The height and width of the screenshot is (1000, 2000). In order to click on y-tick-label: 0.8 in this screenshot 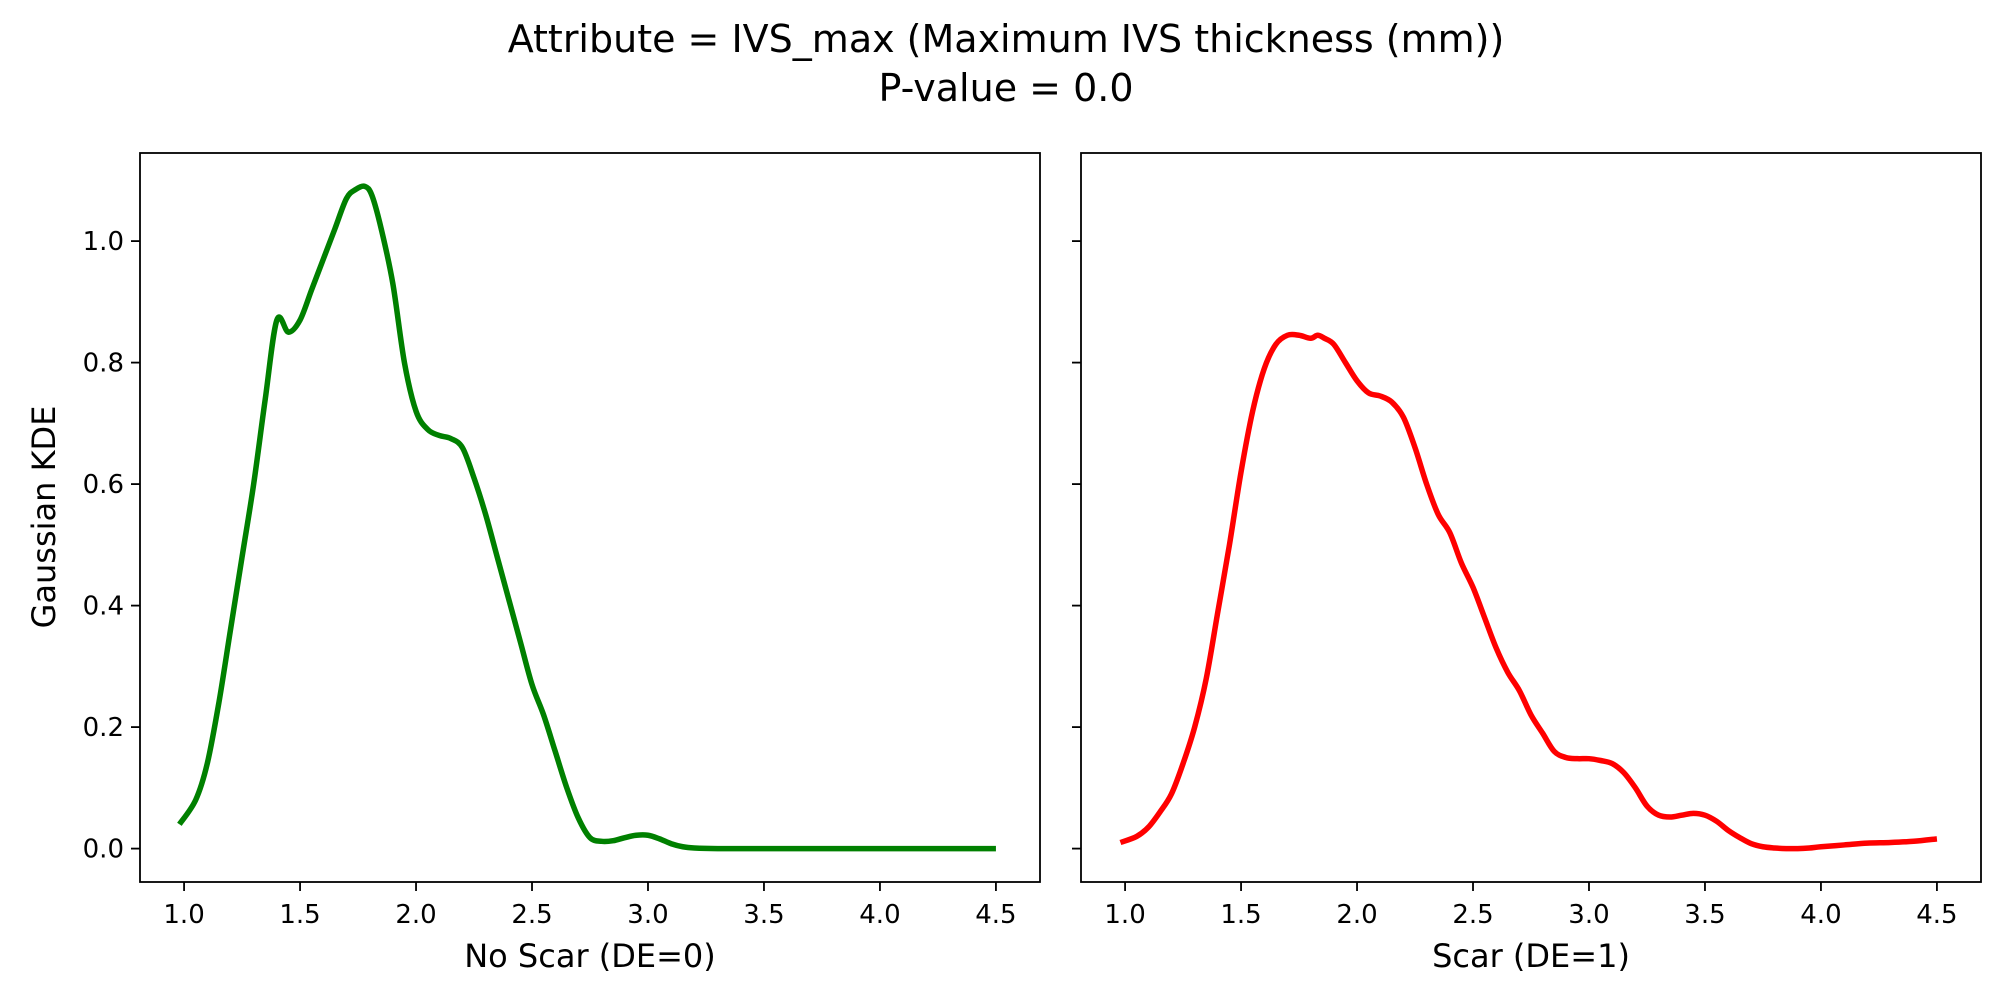, I will do `click(103, 364)`.